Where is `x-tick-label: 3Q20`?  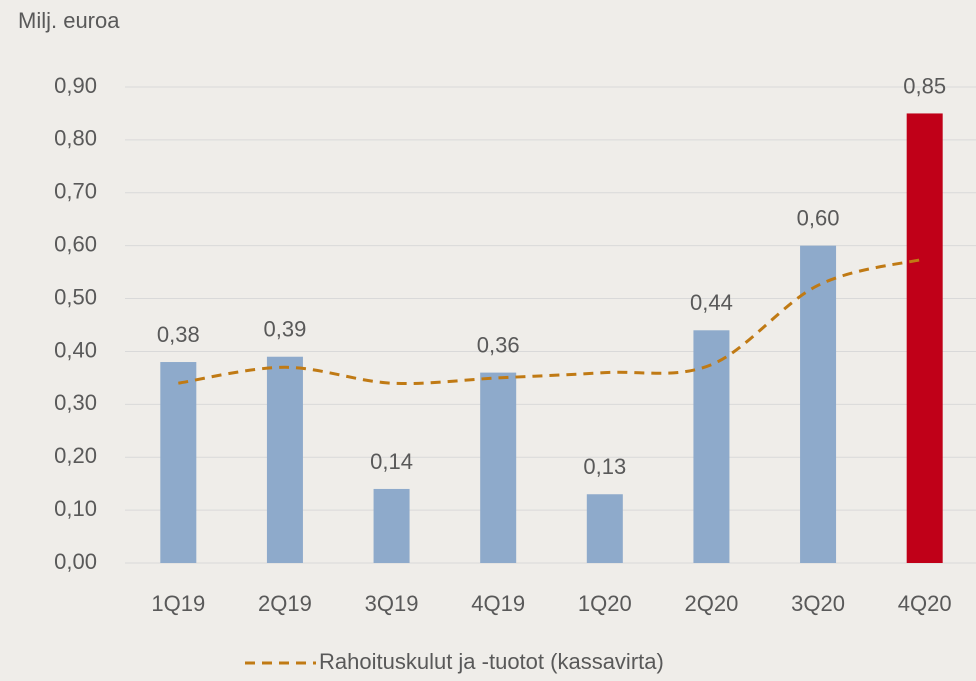
x-tick-label: 3Q20 is located at coordinates (818, 603).